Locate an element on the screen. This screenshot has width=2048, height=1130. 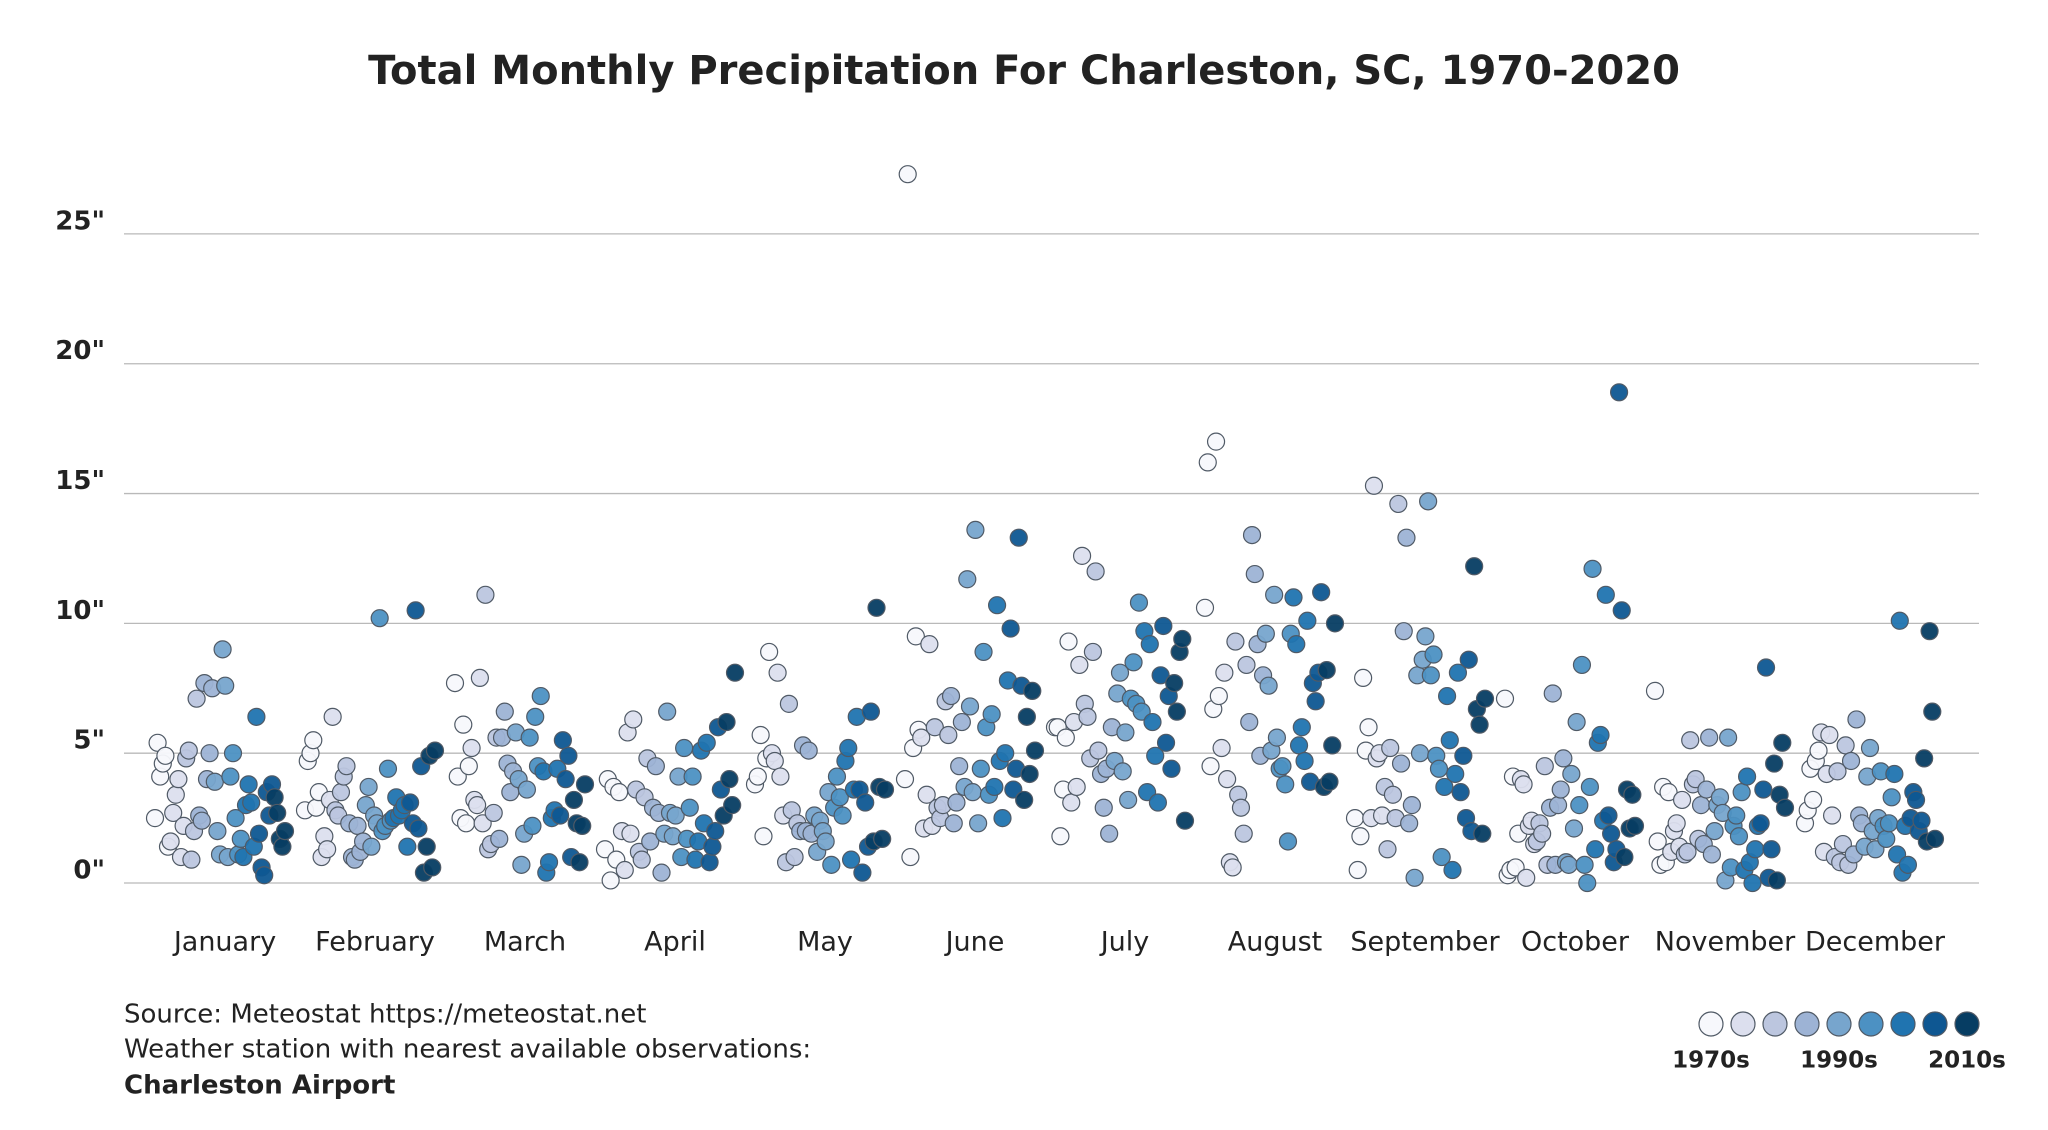
x-tick-label: July is located at coordinates (1124, 942).